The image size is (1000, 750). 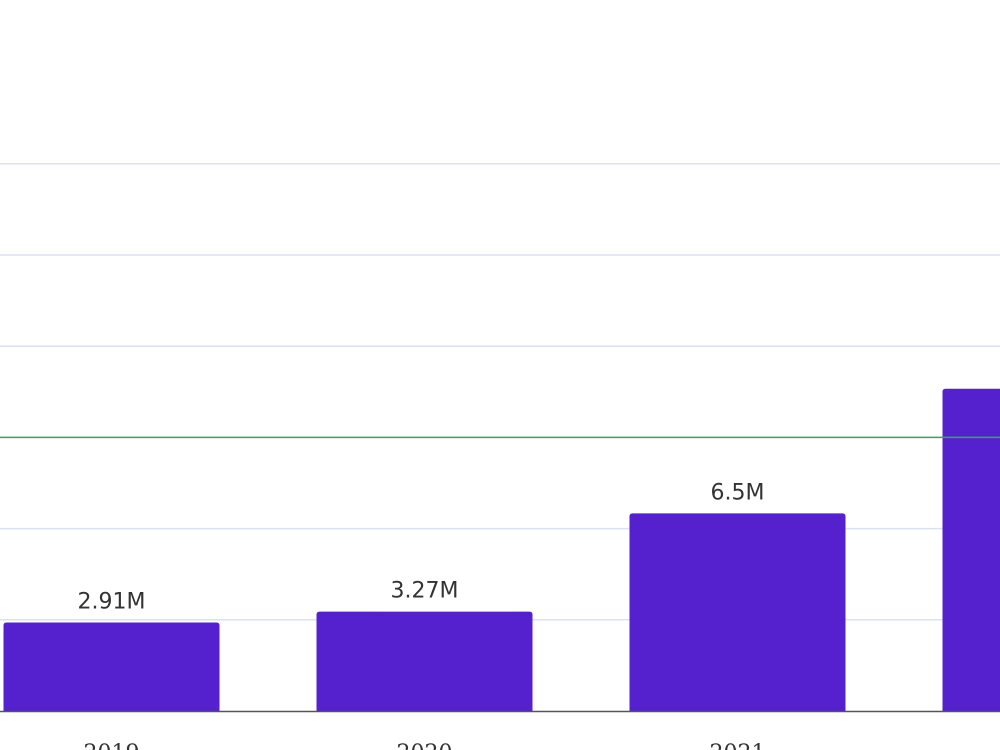 I want to click on data-label-2020: 3.27M, so click(x=425, y=591).